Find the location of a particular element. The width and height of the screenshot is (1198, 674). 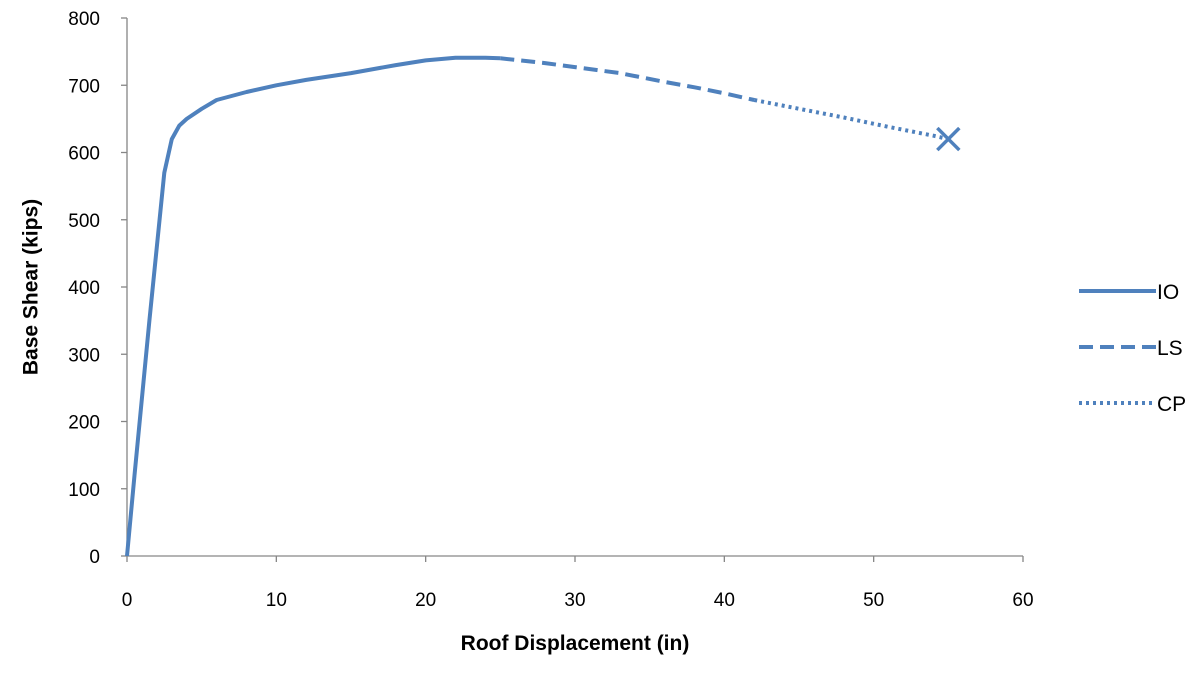

x-tick-label: 20 is located at coordinates (425, 600).